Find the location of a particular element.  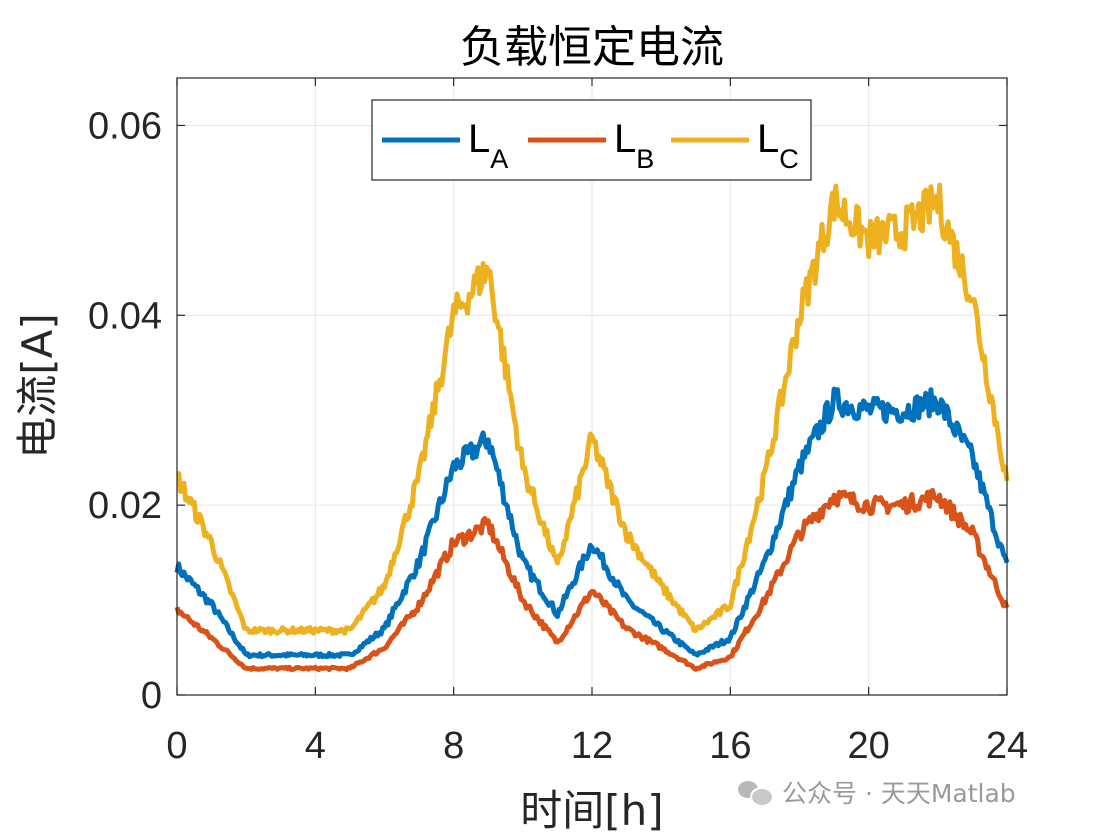

legend: LA LB LC is located at coordinates (591, 140).